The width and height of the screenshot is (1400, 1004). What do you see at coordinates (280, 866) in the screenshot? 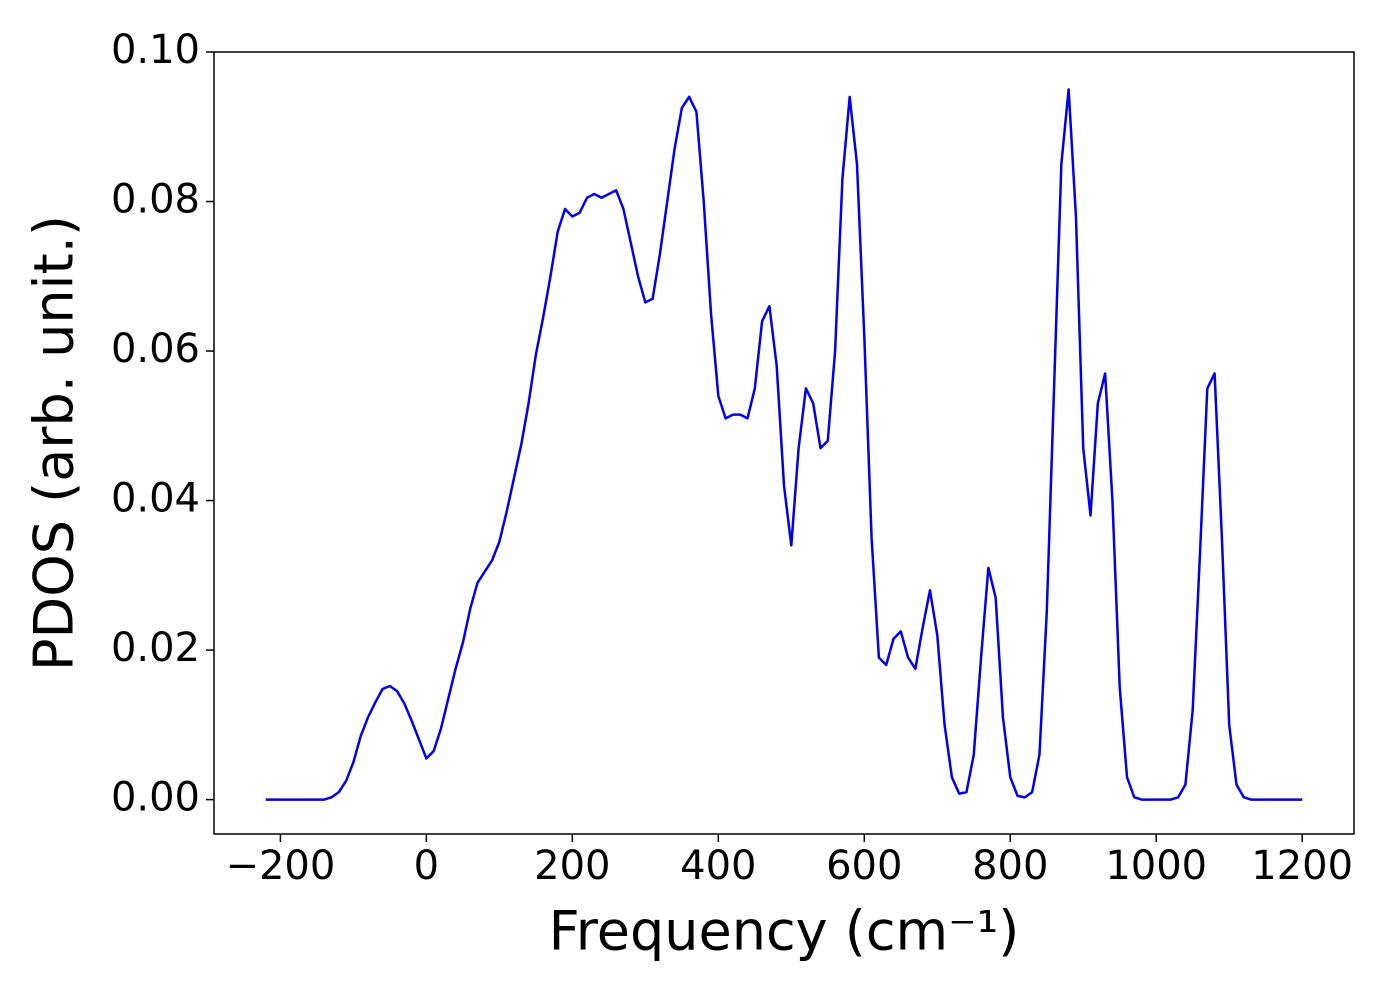
I see `x-tick-label: −200` at bounding box center [280, 866].